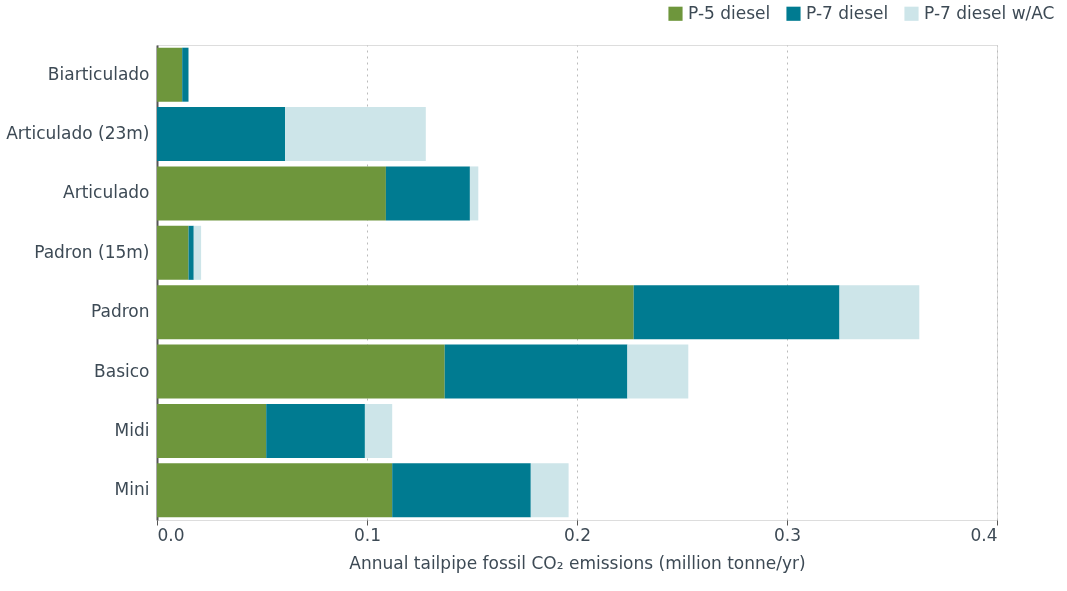  Describe the element at coordinates (171, 534) in the screenshot. I see `x-tick-label: 0.0` at that location.